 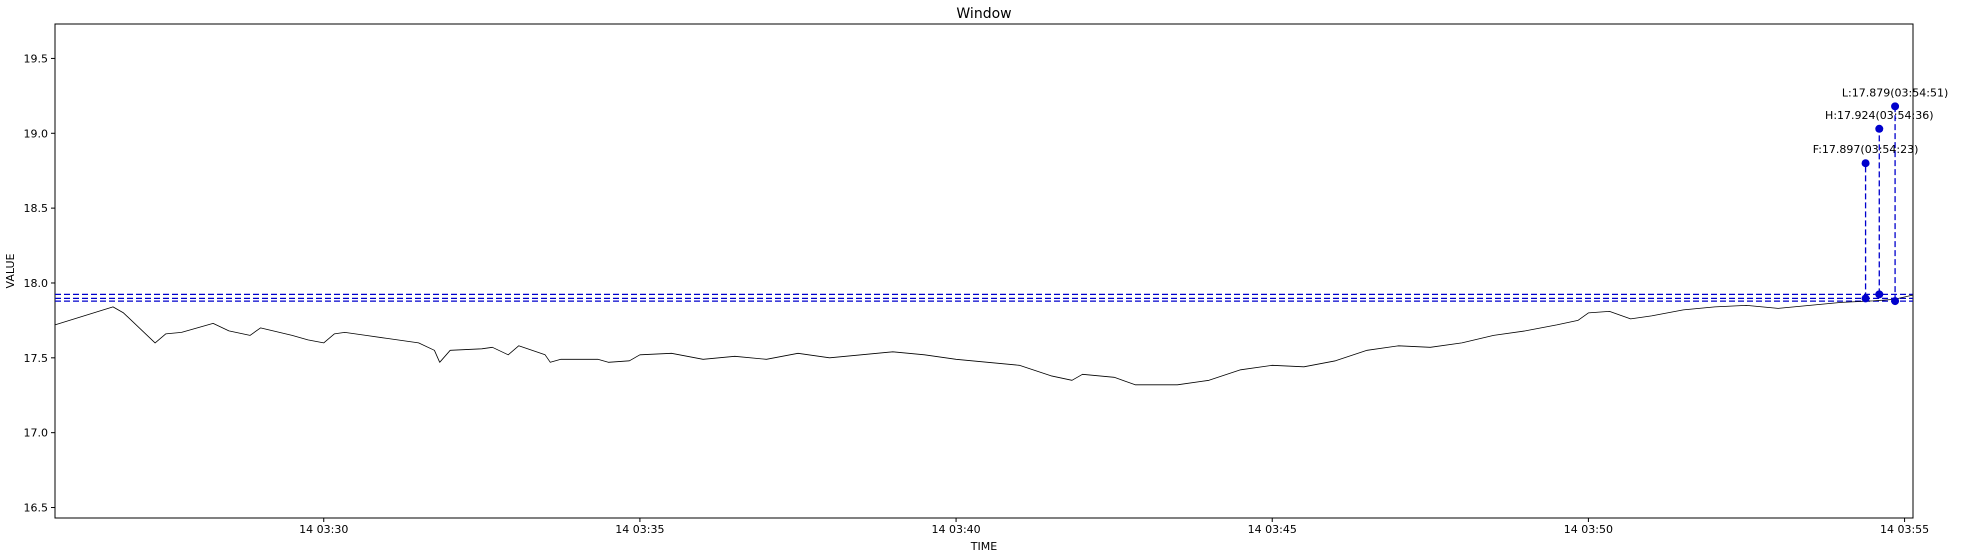 I want to click on x-tick-label: 14 03:45, so click(x=1272, y=529).